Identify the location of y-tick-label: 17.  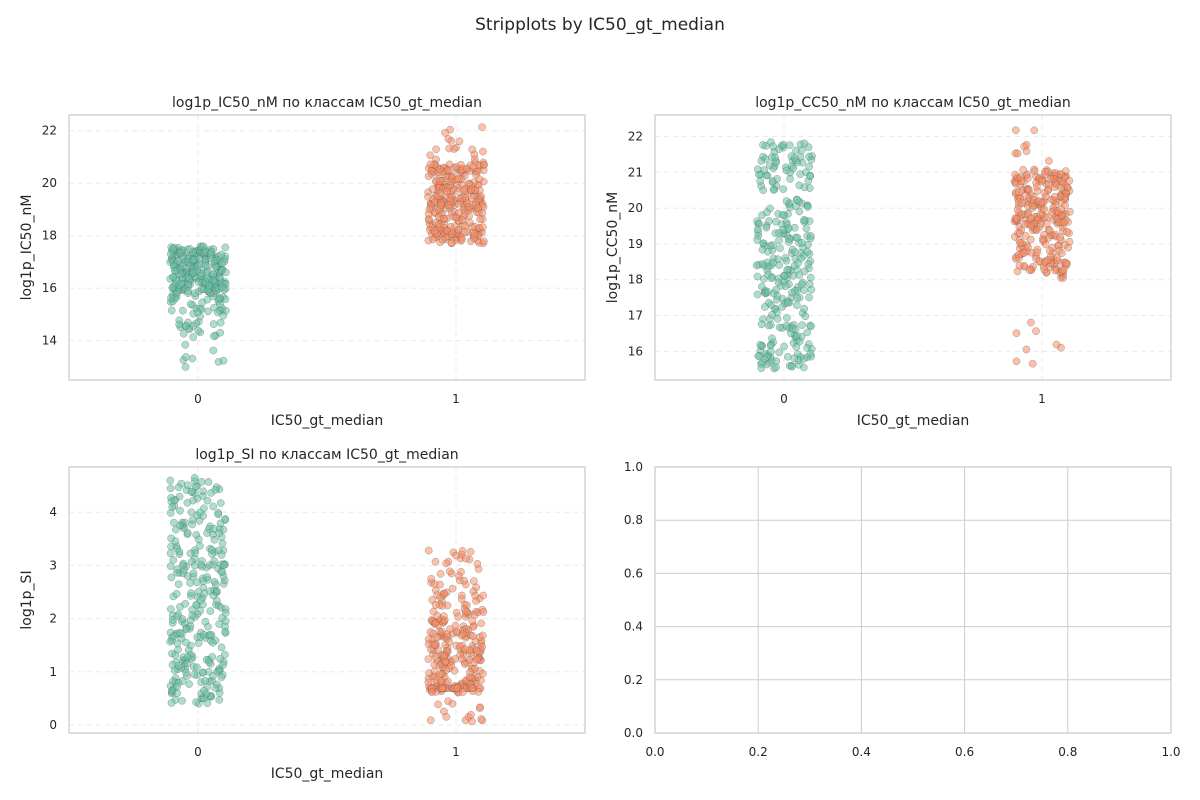
(635, 316).